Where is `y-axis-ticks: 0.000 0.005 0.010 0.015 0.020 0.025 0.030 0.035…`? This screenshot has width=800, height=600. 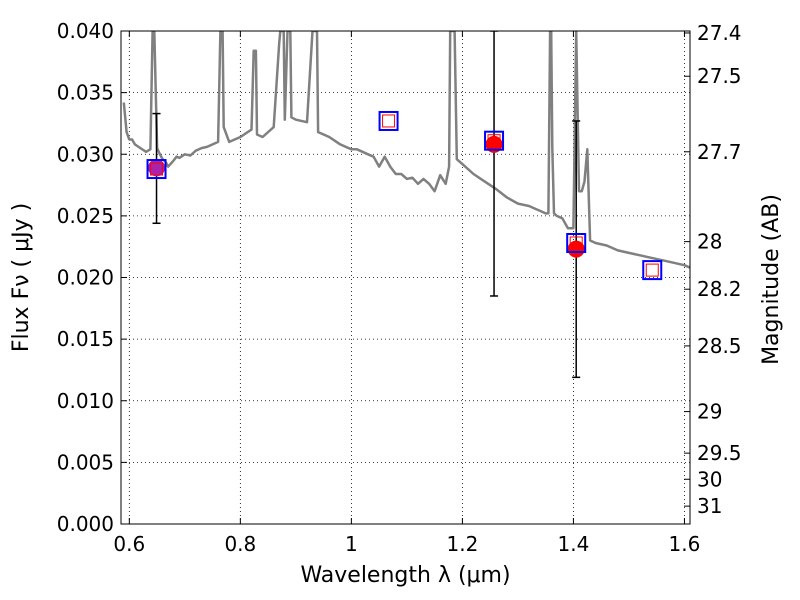 y-axis-ticks: 0.000 0.005 0.010 0.015 0.020 0.025 0.030 0.035… is located at coordinates (92, 277).